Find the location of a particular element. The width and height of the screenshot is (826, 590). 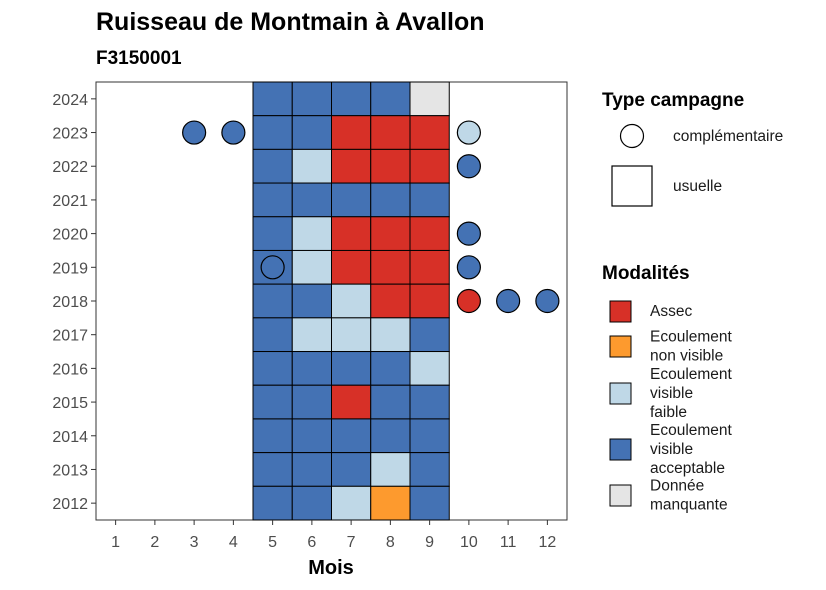

legend-usuelle-label: usuelle is located at coordinates (697, 186).